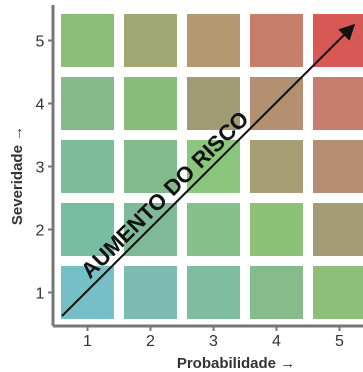 The image size is (363, 372). I want to click on y-tick-label: 2, so click(40, 231).